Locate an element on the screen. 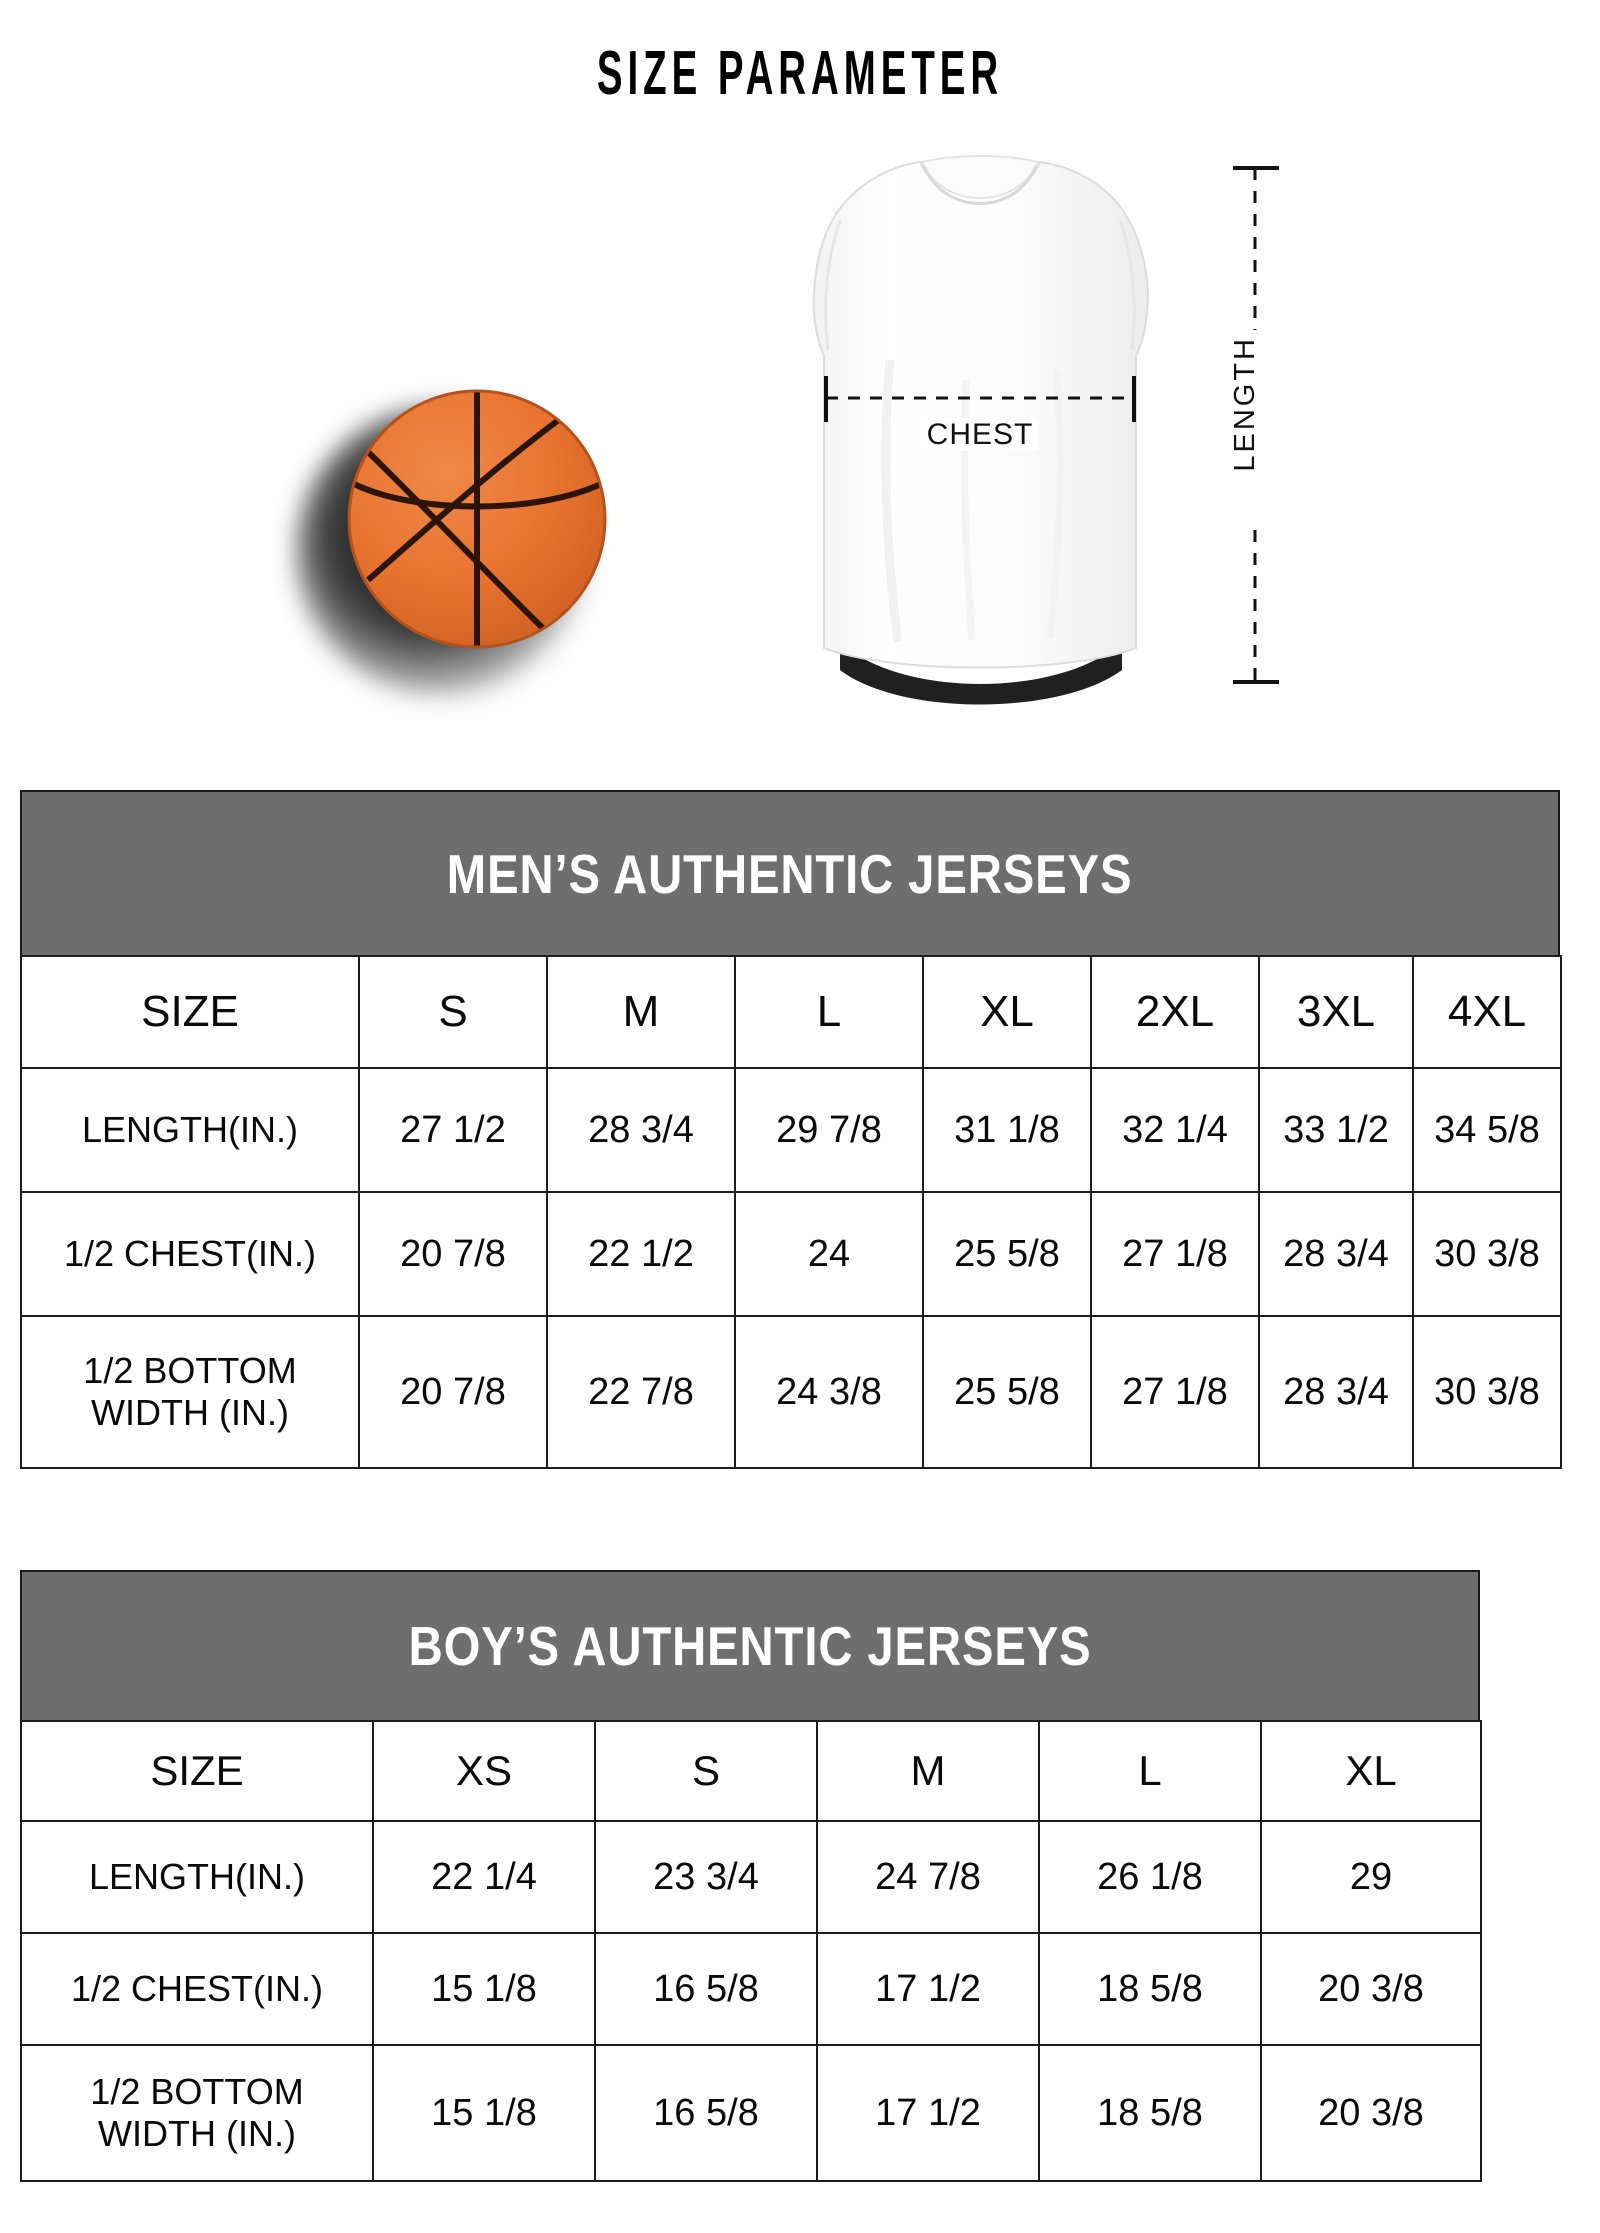 This screenshot has height=2233, width=1600. cell-length-s: 27 1/2 is located at coordinates (453, 1130).